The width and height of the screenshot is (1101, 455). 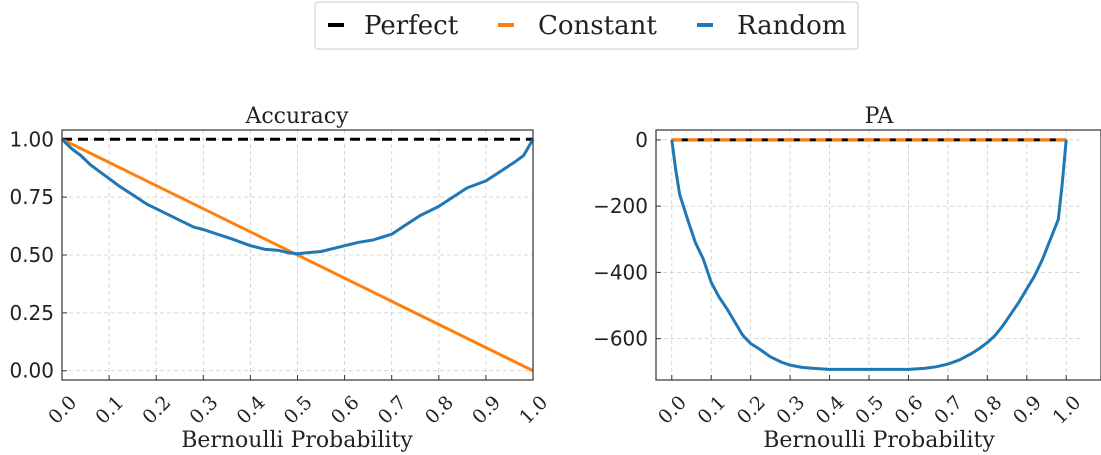 What do you see at coordinates (869, 410) in the screenshot?
I see `pa-x-tick-label: 0.5` at bounding box center [869, 410].